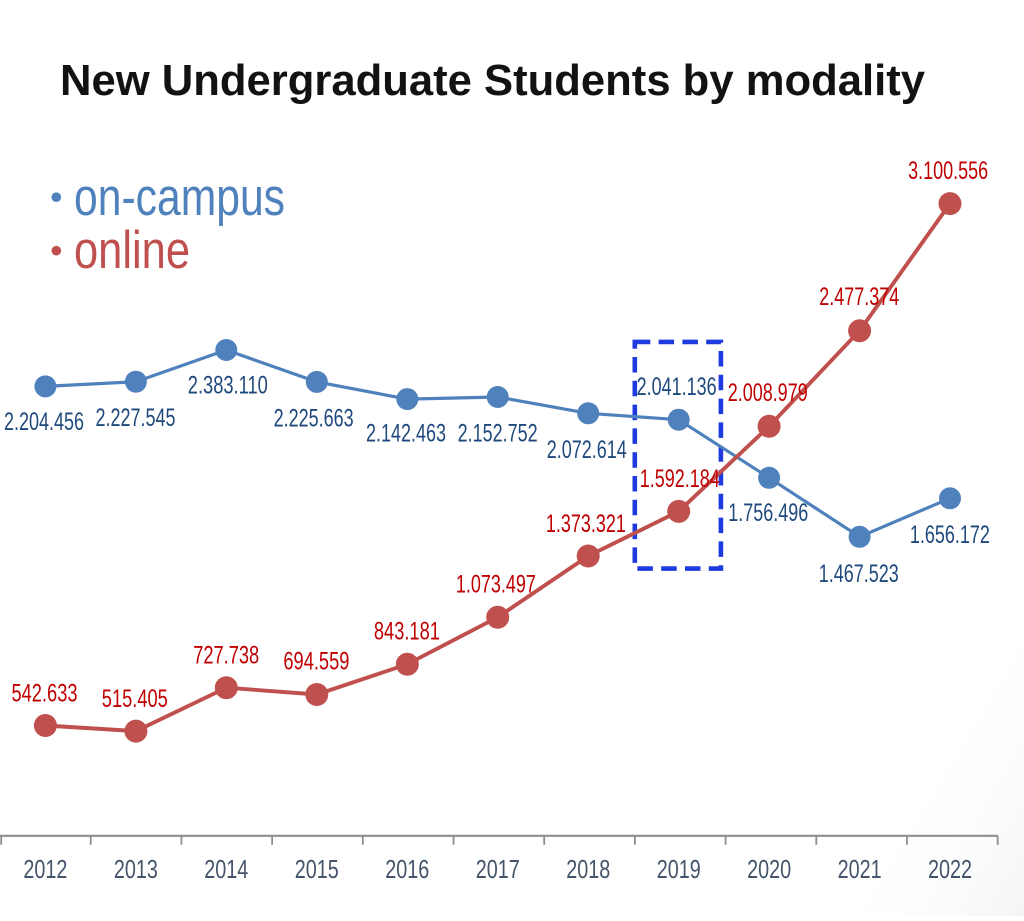 The image size is (1024, 921). What do you see at coordinates (586, 524) in the screenshot?
I see `svg-text: 1.373.321` at bounding box center [586, 524].